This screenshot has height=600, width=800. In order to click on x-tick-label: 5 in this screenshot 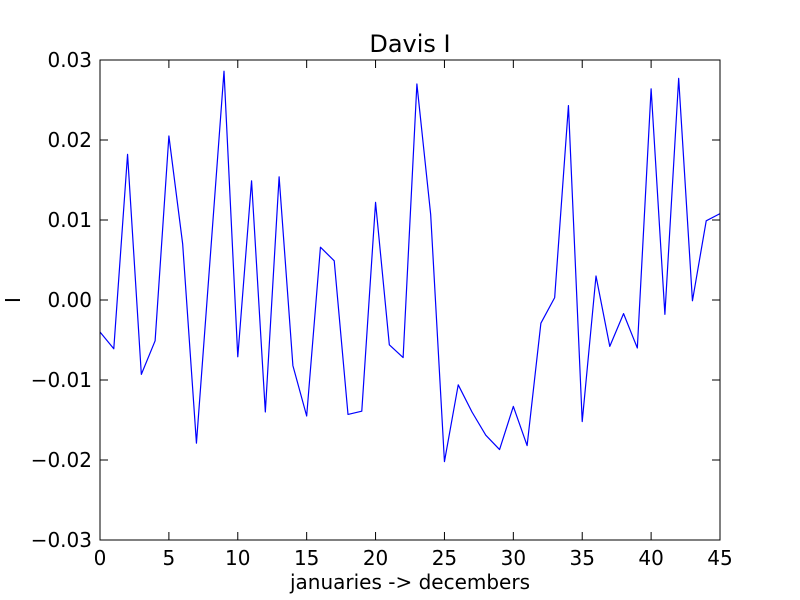, I will do `click(169, 558)`.